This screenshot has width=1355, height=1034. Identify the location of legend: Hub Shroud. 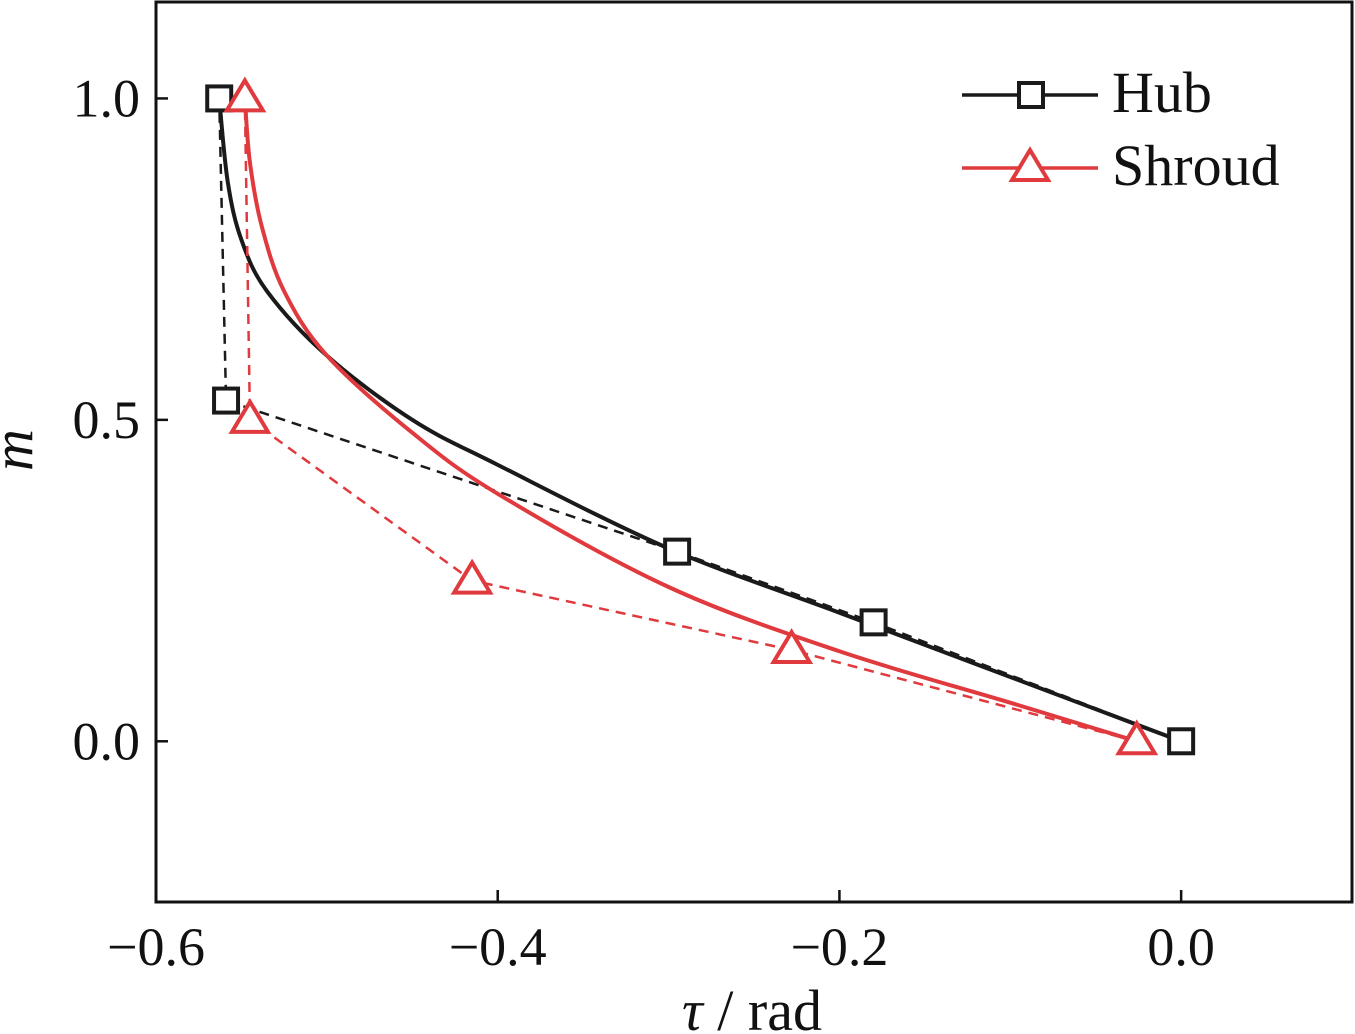
(1121, 129).